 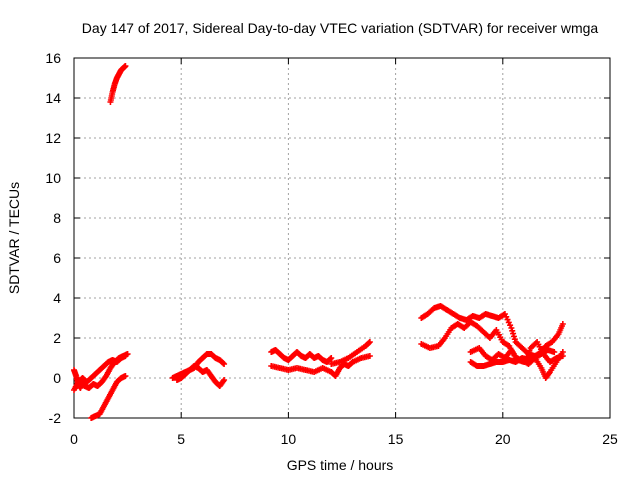 What do you see at coordinates (289, 439) in the screenshot?
I see `x-tick-label: 10` at bounding box center [289, 439].